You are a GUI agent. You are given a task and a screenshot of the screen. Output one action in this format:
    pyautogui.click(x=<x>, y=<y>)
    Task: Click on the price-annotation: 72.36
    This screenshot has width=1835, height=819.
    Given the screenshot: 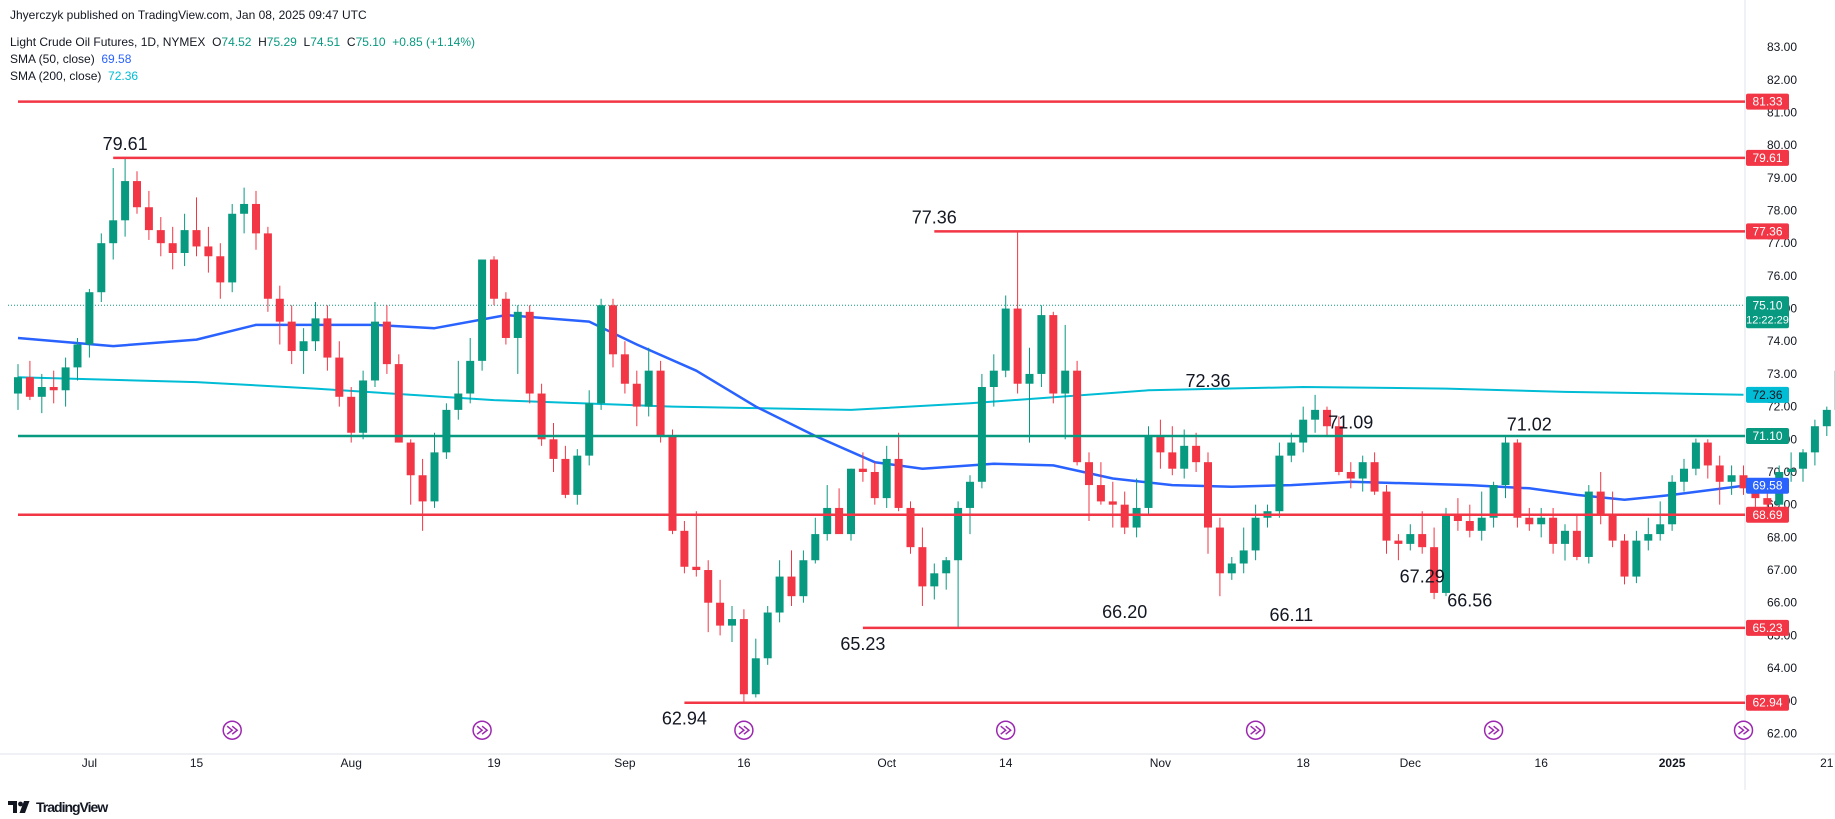 What is the action you would take?
    pyautogui.click(x=1207, y=381)
    